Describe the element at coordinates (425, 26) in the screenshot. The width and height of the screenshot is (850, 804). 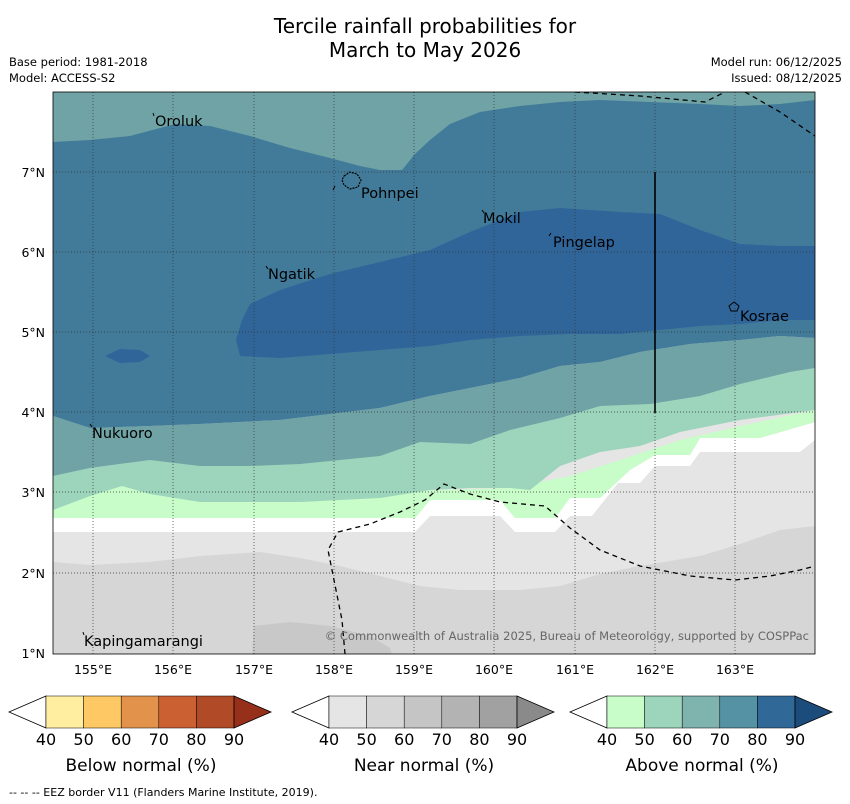
I see `map-title-line1: Tercile rainfall probabilities for` at that location.